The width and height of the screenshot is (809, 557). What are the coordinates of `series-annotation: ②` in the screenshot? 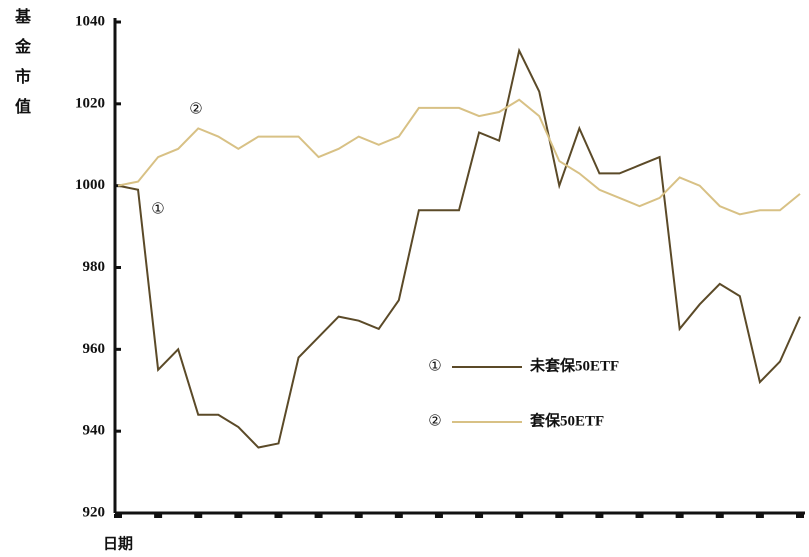 It's located at (195, 109).